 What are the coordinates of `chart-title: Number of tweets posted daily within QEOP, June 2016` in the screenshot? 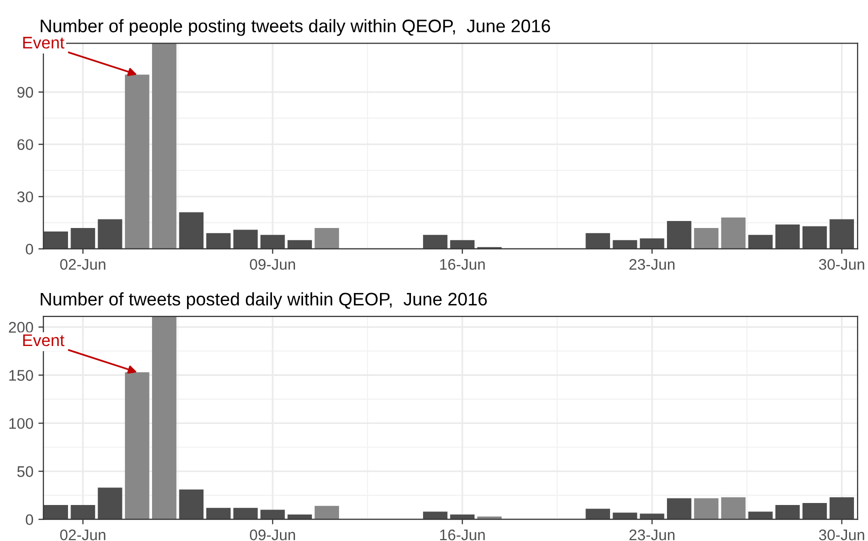 It's located at (263, 301).